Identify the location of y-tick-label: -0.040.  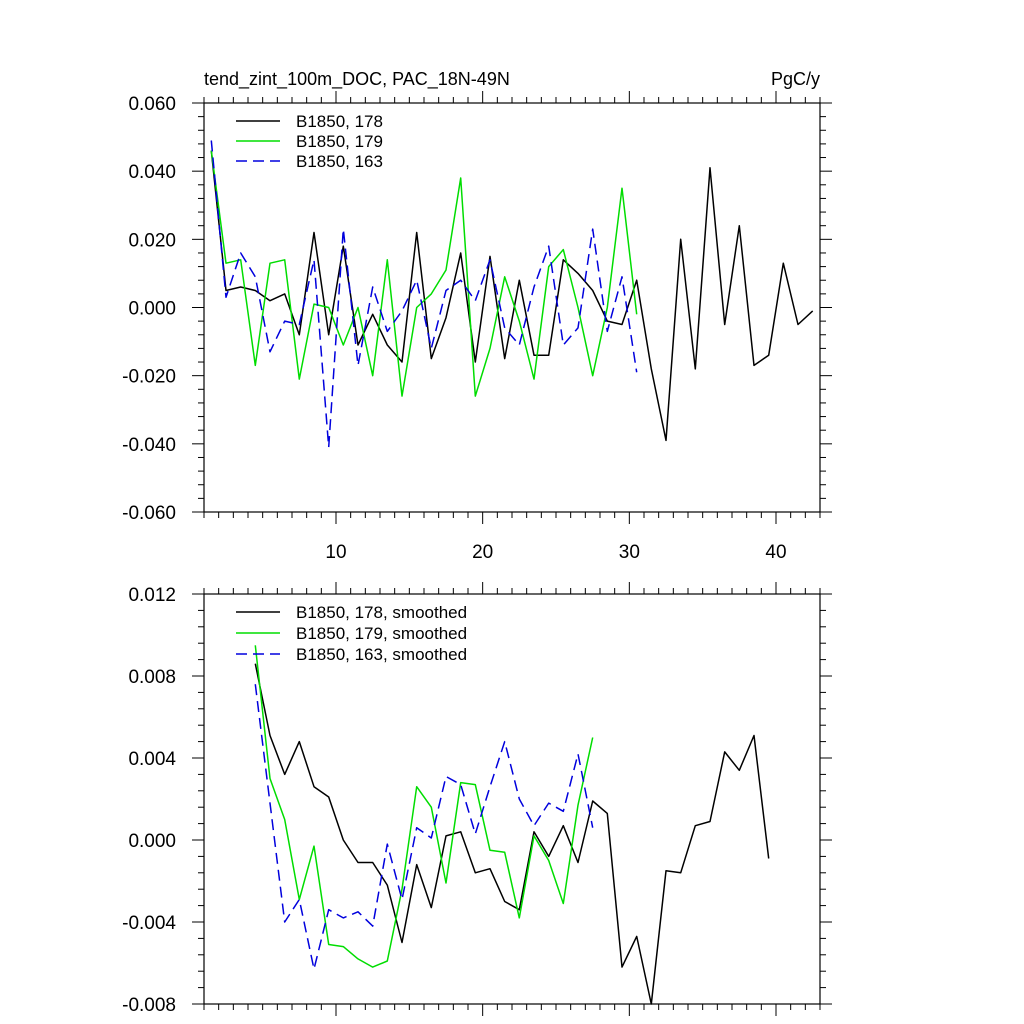
(149, 445).